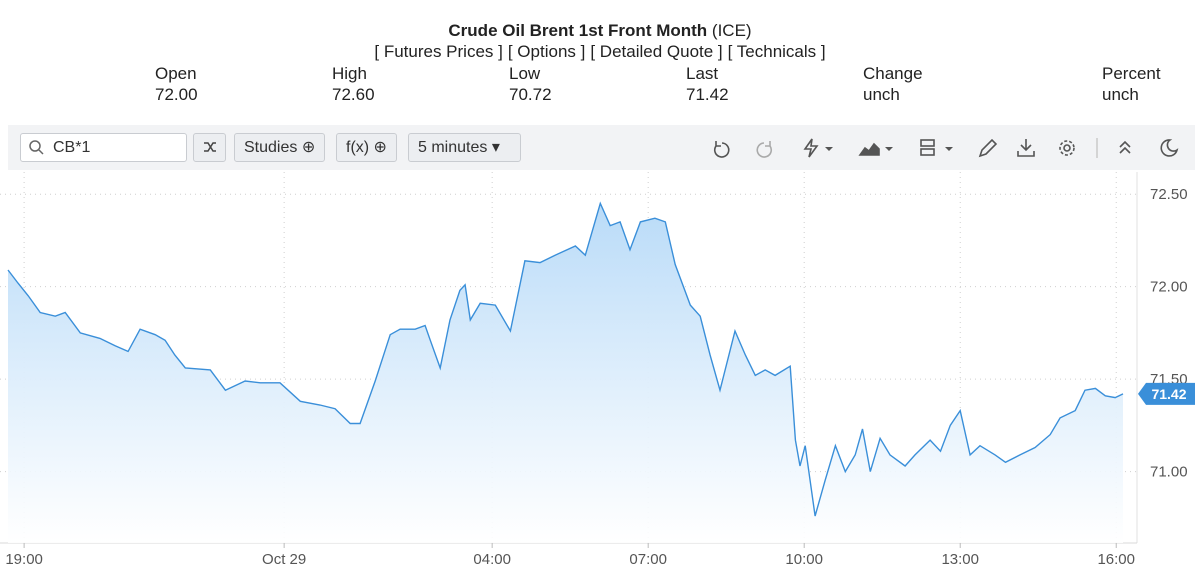 This screenshot has height=571, width=1200. What do you see at coordinates (1169, 148) in the screenshot?
I see `theme-icon` at bounding box center [1169, 148].